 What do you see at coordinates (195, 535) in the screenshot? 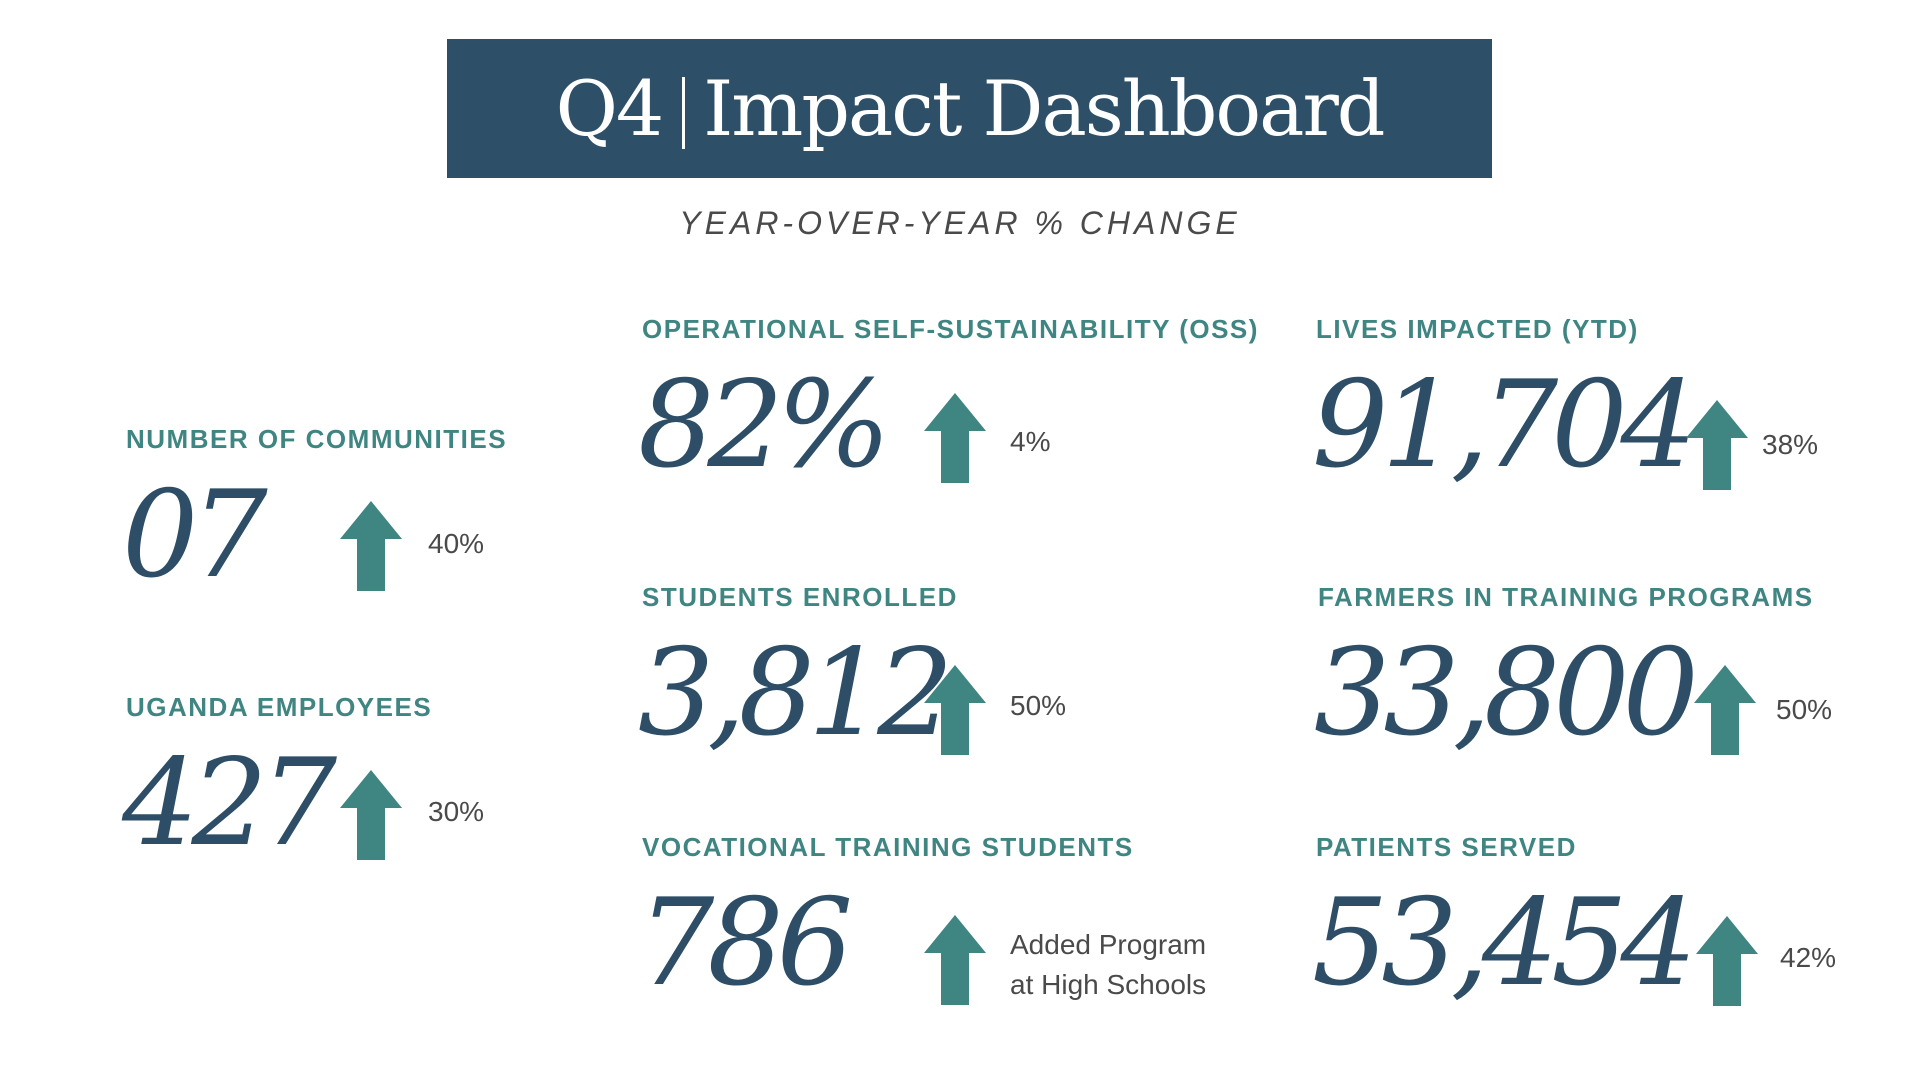
I see `metric-value: 07` at bounding box center [195, 535].